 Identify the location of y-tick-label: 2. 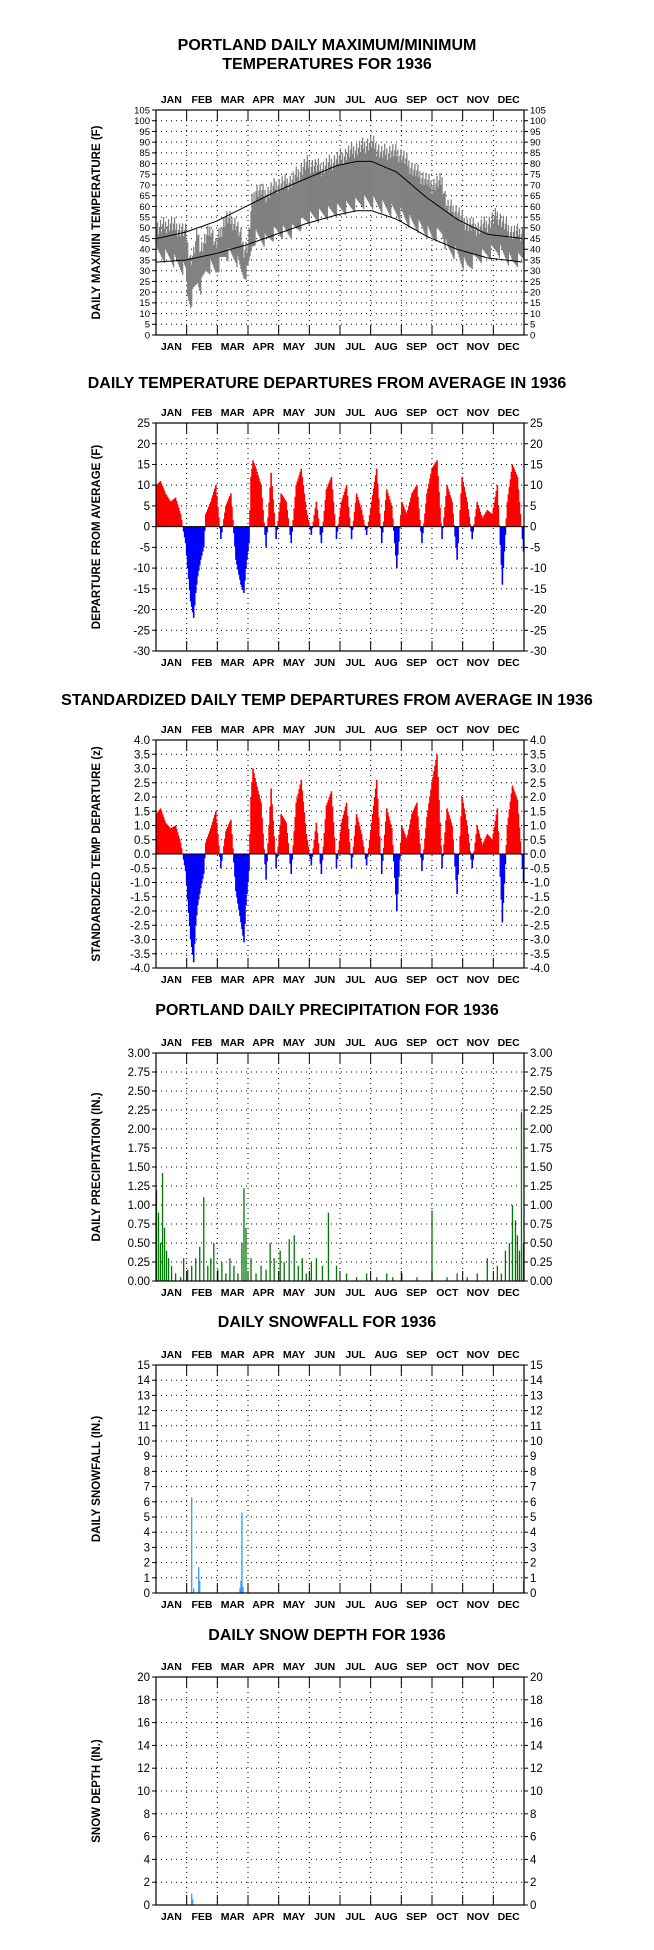
(533, 1883).